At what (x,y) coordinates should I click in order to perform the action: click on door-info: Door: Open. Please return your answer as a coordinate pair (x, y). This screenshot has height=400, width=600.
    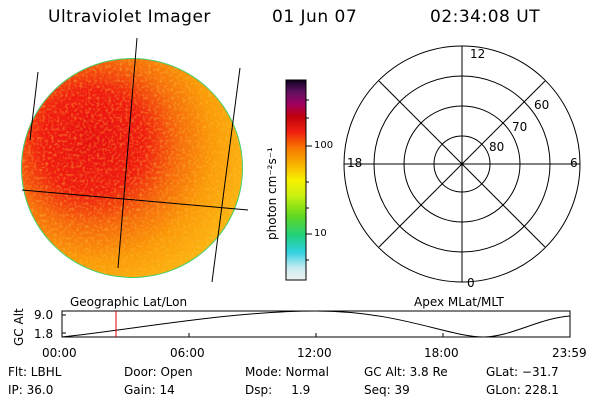
    Looking at the image, I should click on (158, 372).